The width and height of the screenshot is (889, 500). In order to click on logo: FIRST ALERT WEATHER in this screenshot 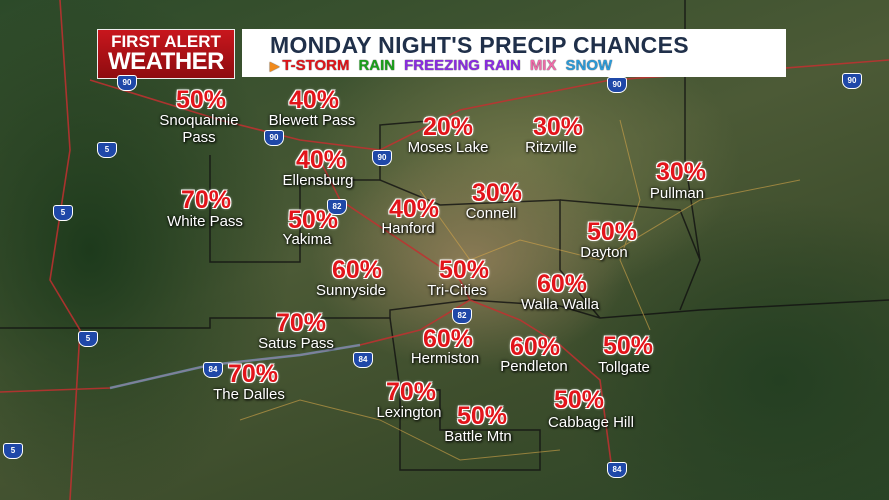, I will do `click(166, 54)`.